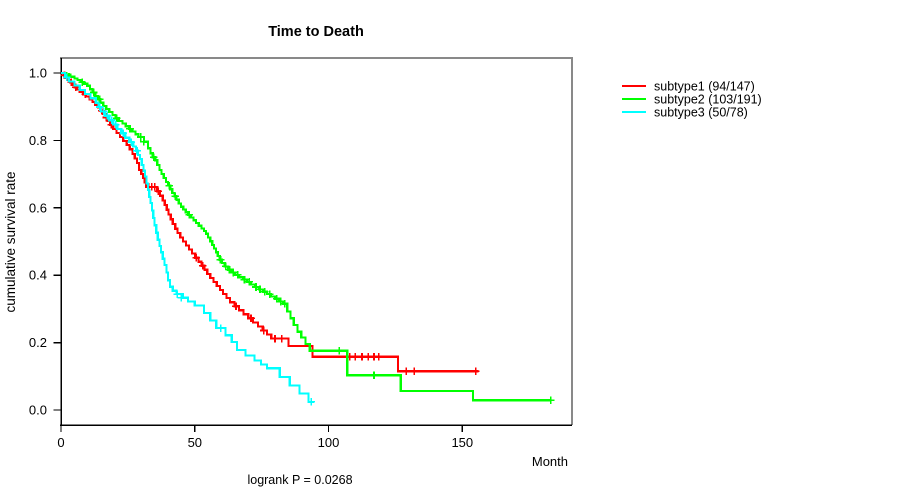 The image size is (900, 500). What do you see at coordinates (60, 442) in the screenshot?
I see `x-tick-label: 0` at bounding box center [60, 442].